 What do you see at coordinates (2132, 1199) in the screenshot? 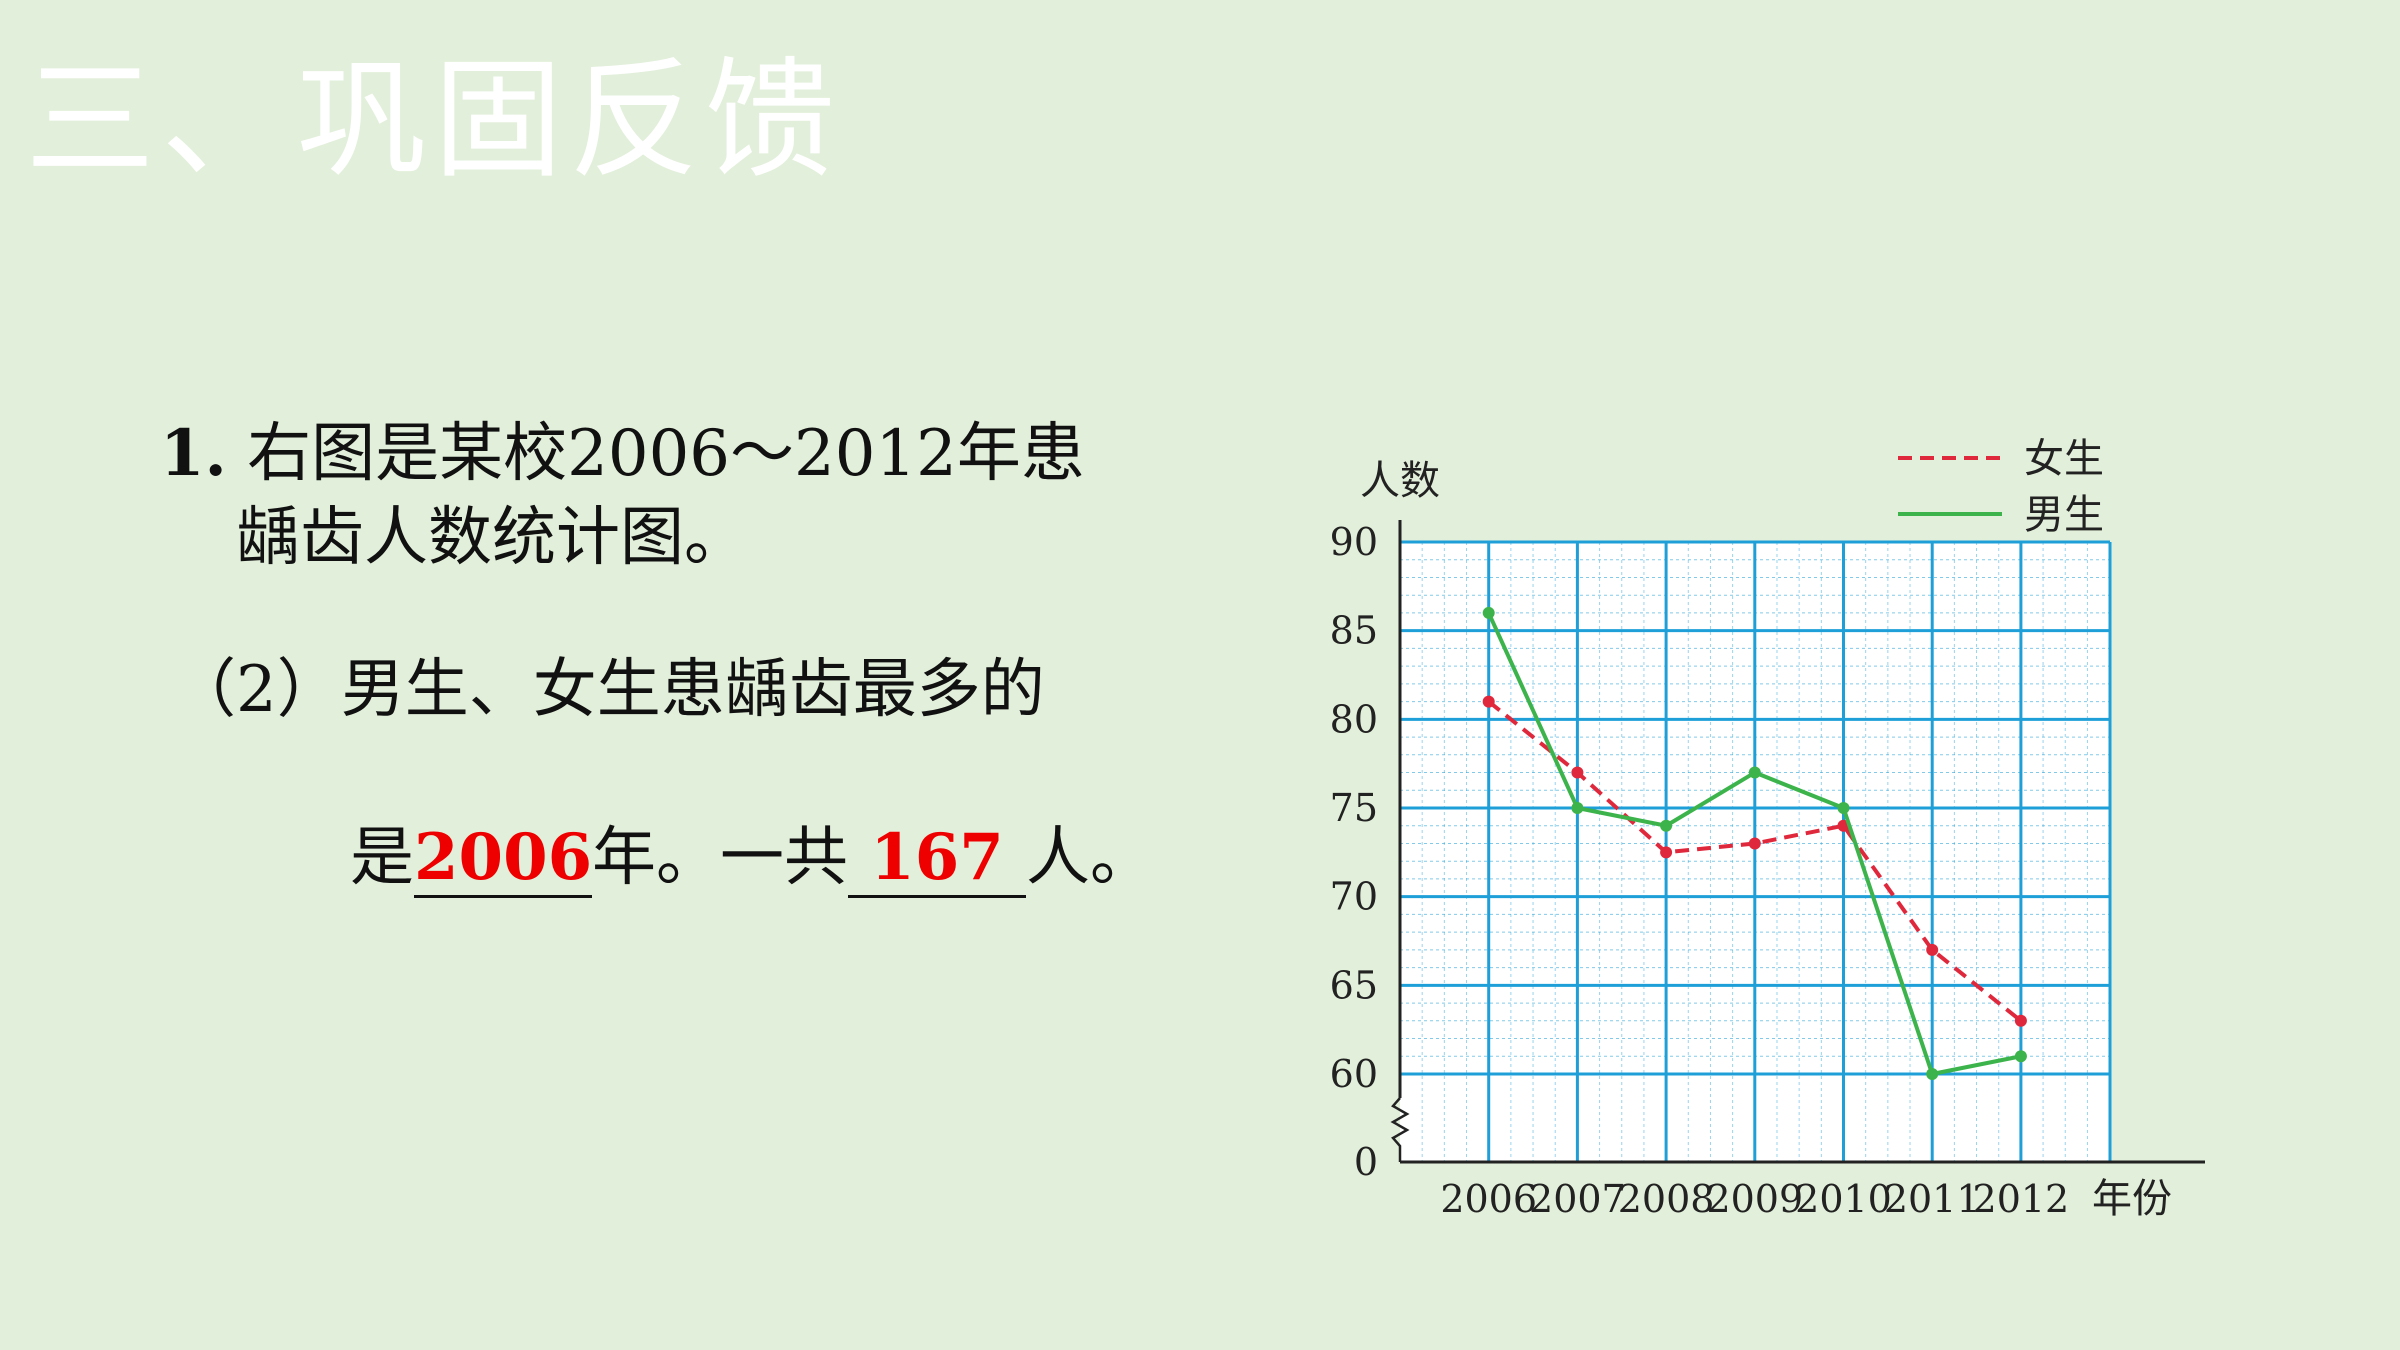
I see `x-axis-label: 年份` at bounding box center [2132, 1199].